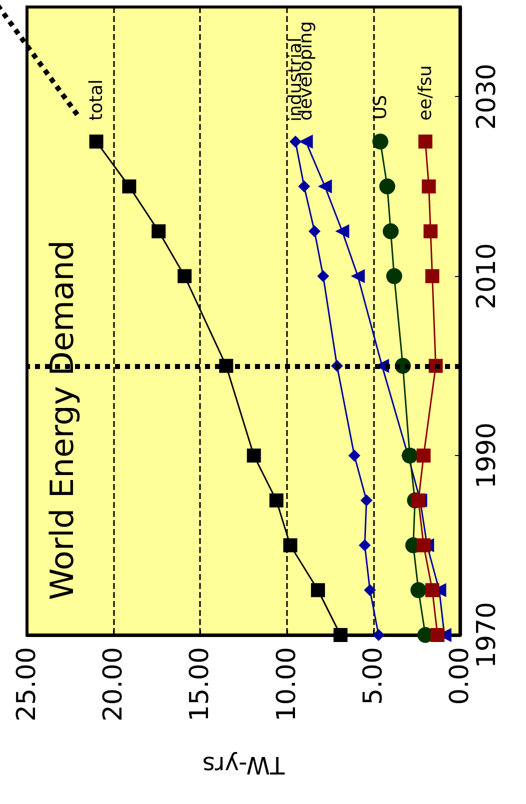 The height and width of the screenshot is (804, 526). I want to click on text: ee/fsu, so click(425, 93).